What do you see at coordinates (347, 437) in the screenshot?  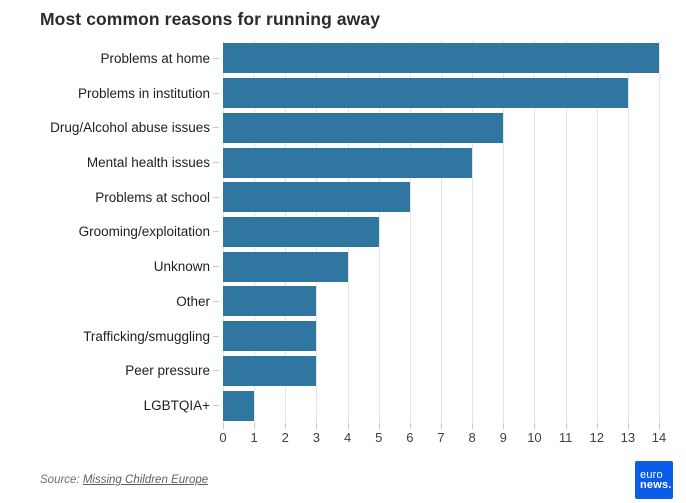 I see `x-axis-label: 4` at bounding box center [347, 437].